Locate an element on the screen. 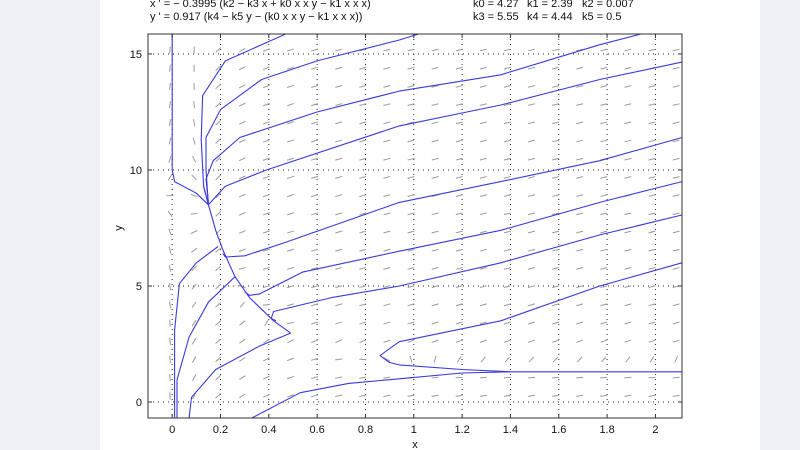 The height and width of the screenshot is (450, 800). y-tick-label: 10 is located at coordinates (136, 171).